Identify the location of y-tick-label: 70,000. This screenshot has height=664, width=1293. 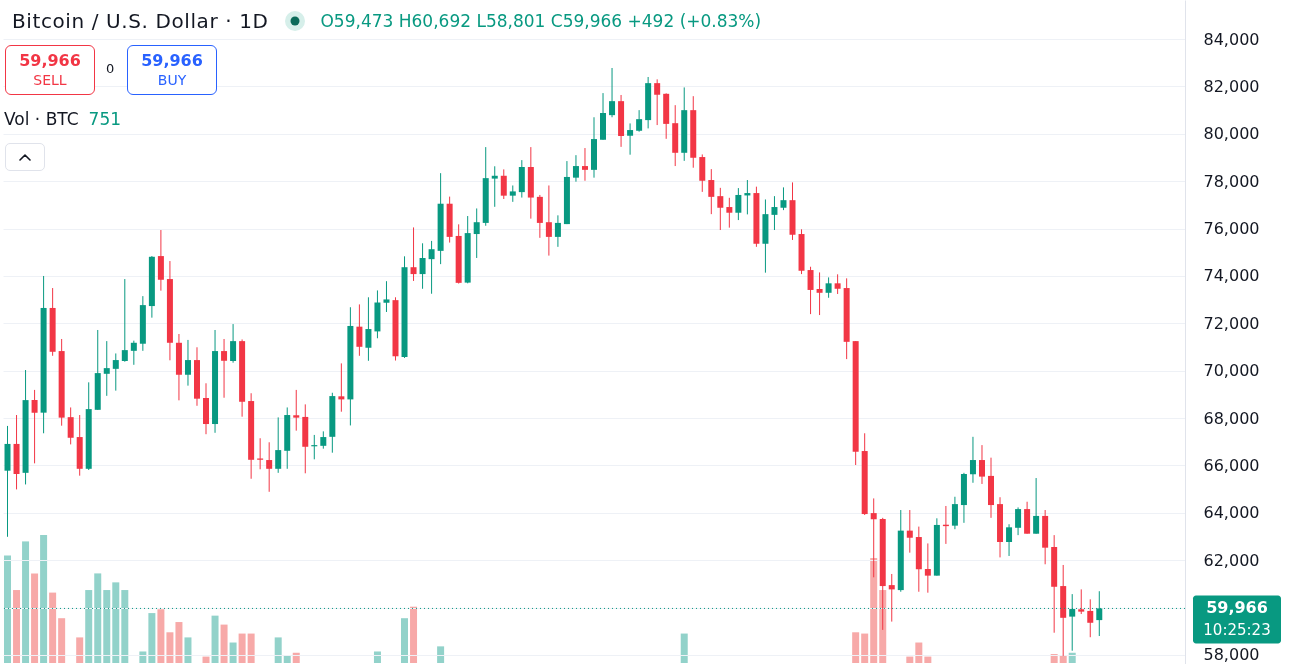
(1231, 371).